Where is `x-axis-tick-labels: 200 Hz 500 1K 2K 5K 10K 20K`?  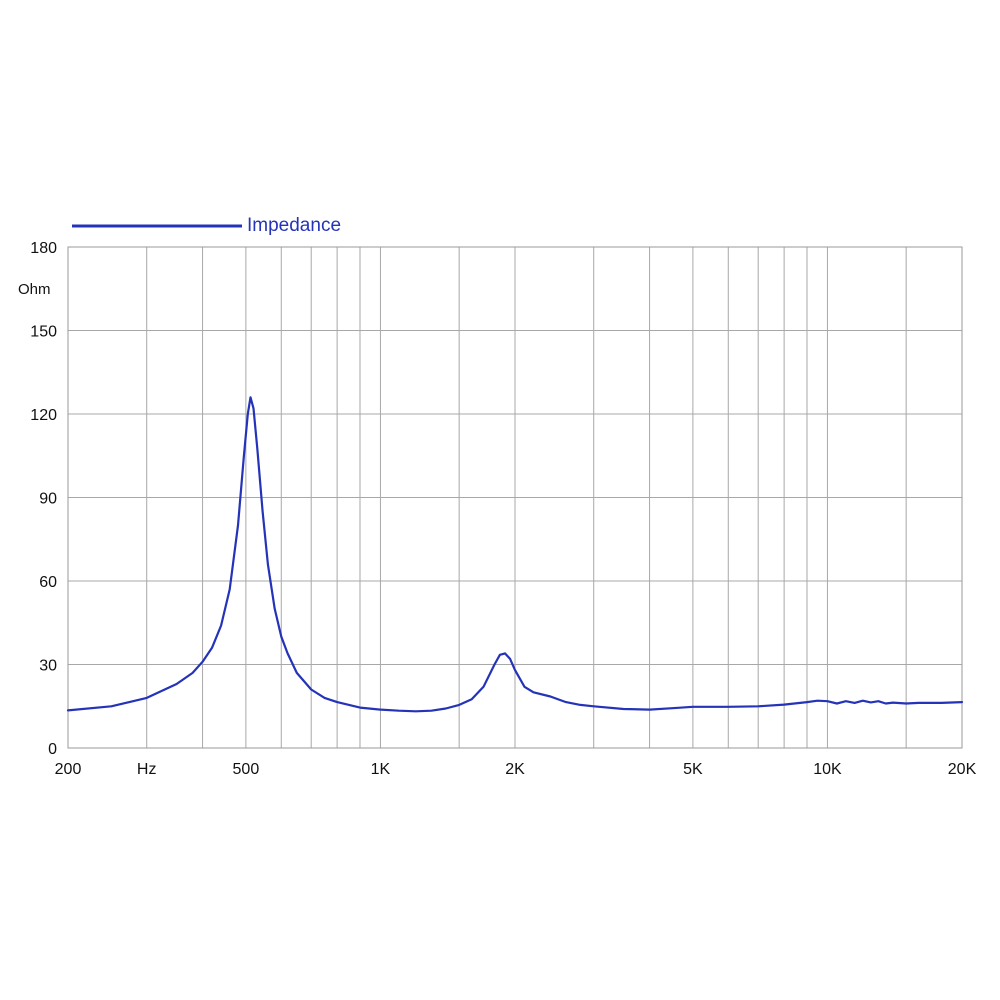 x-axis-tick-labels: 200 Hz 500 1K 2K 5K 10K 20K is located at coordinates (516, 769).